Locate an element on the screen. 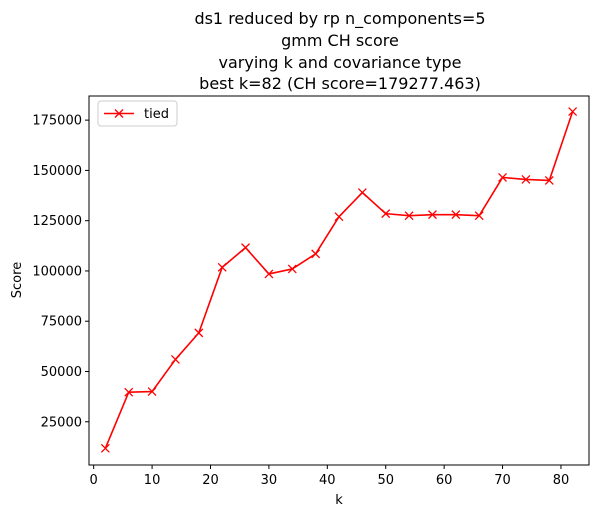  x-tick-label: 60 is located at coordinates (444, 480).